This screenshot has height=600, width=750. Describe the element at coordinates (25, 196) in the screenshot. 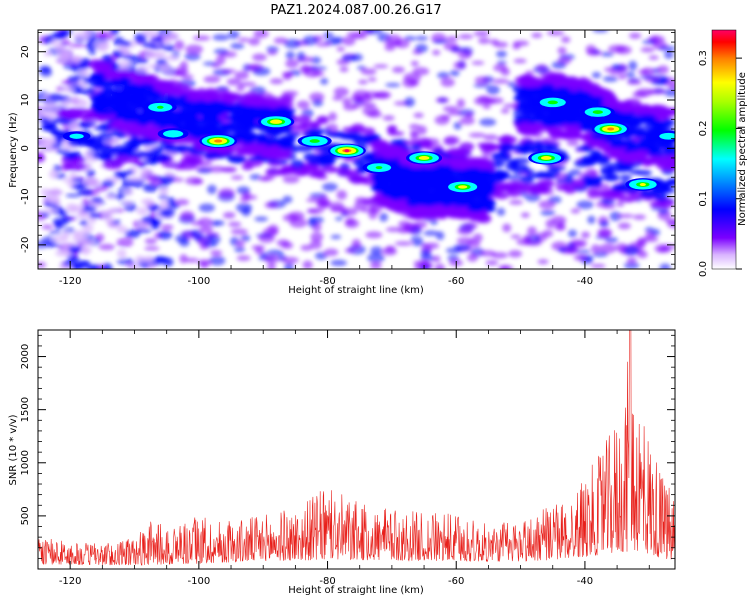

I see `y-tick-label: -10` at that location.